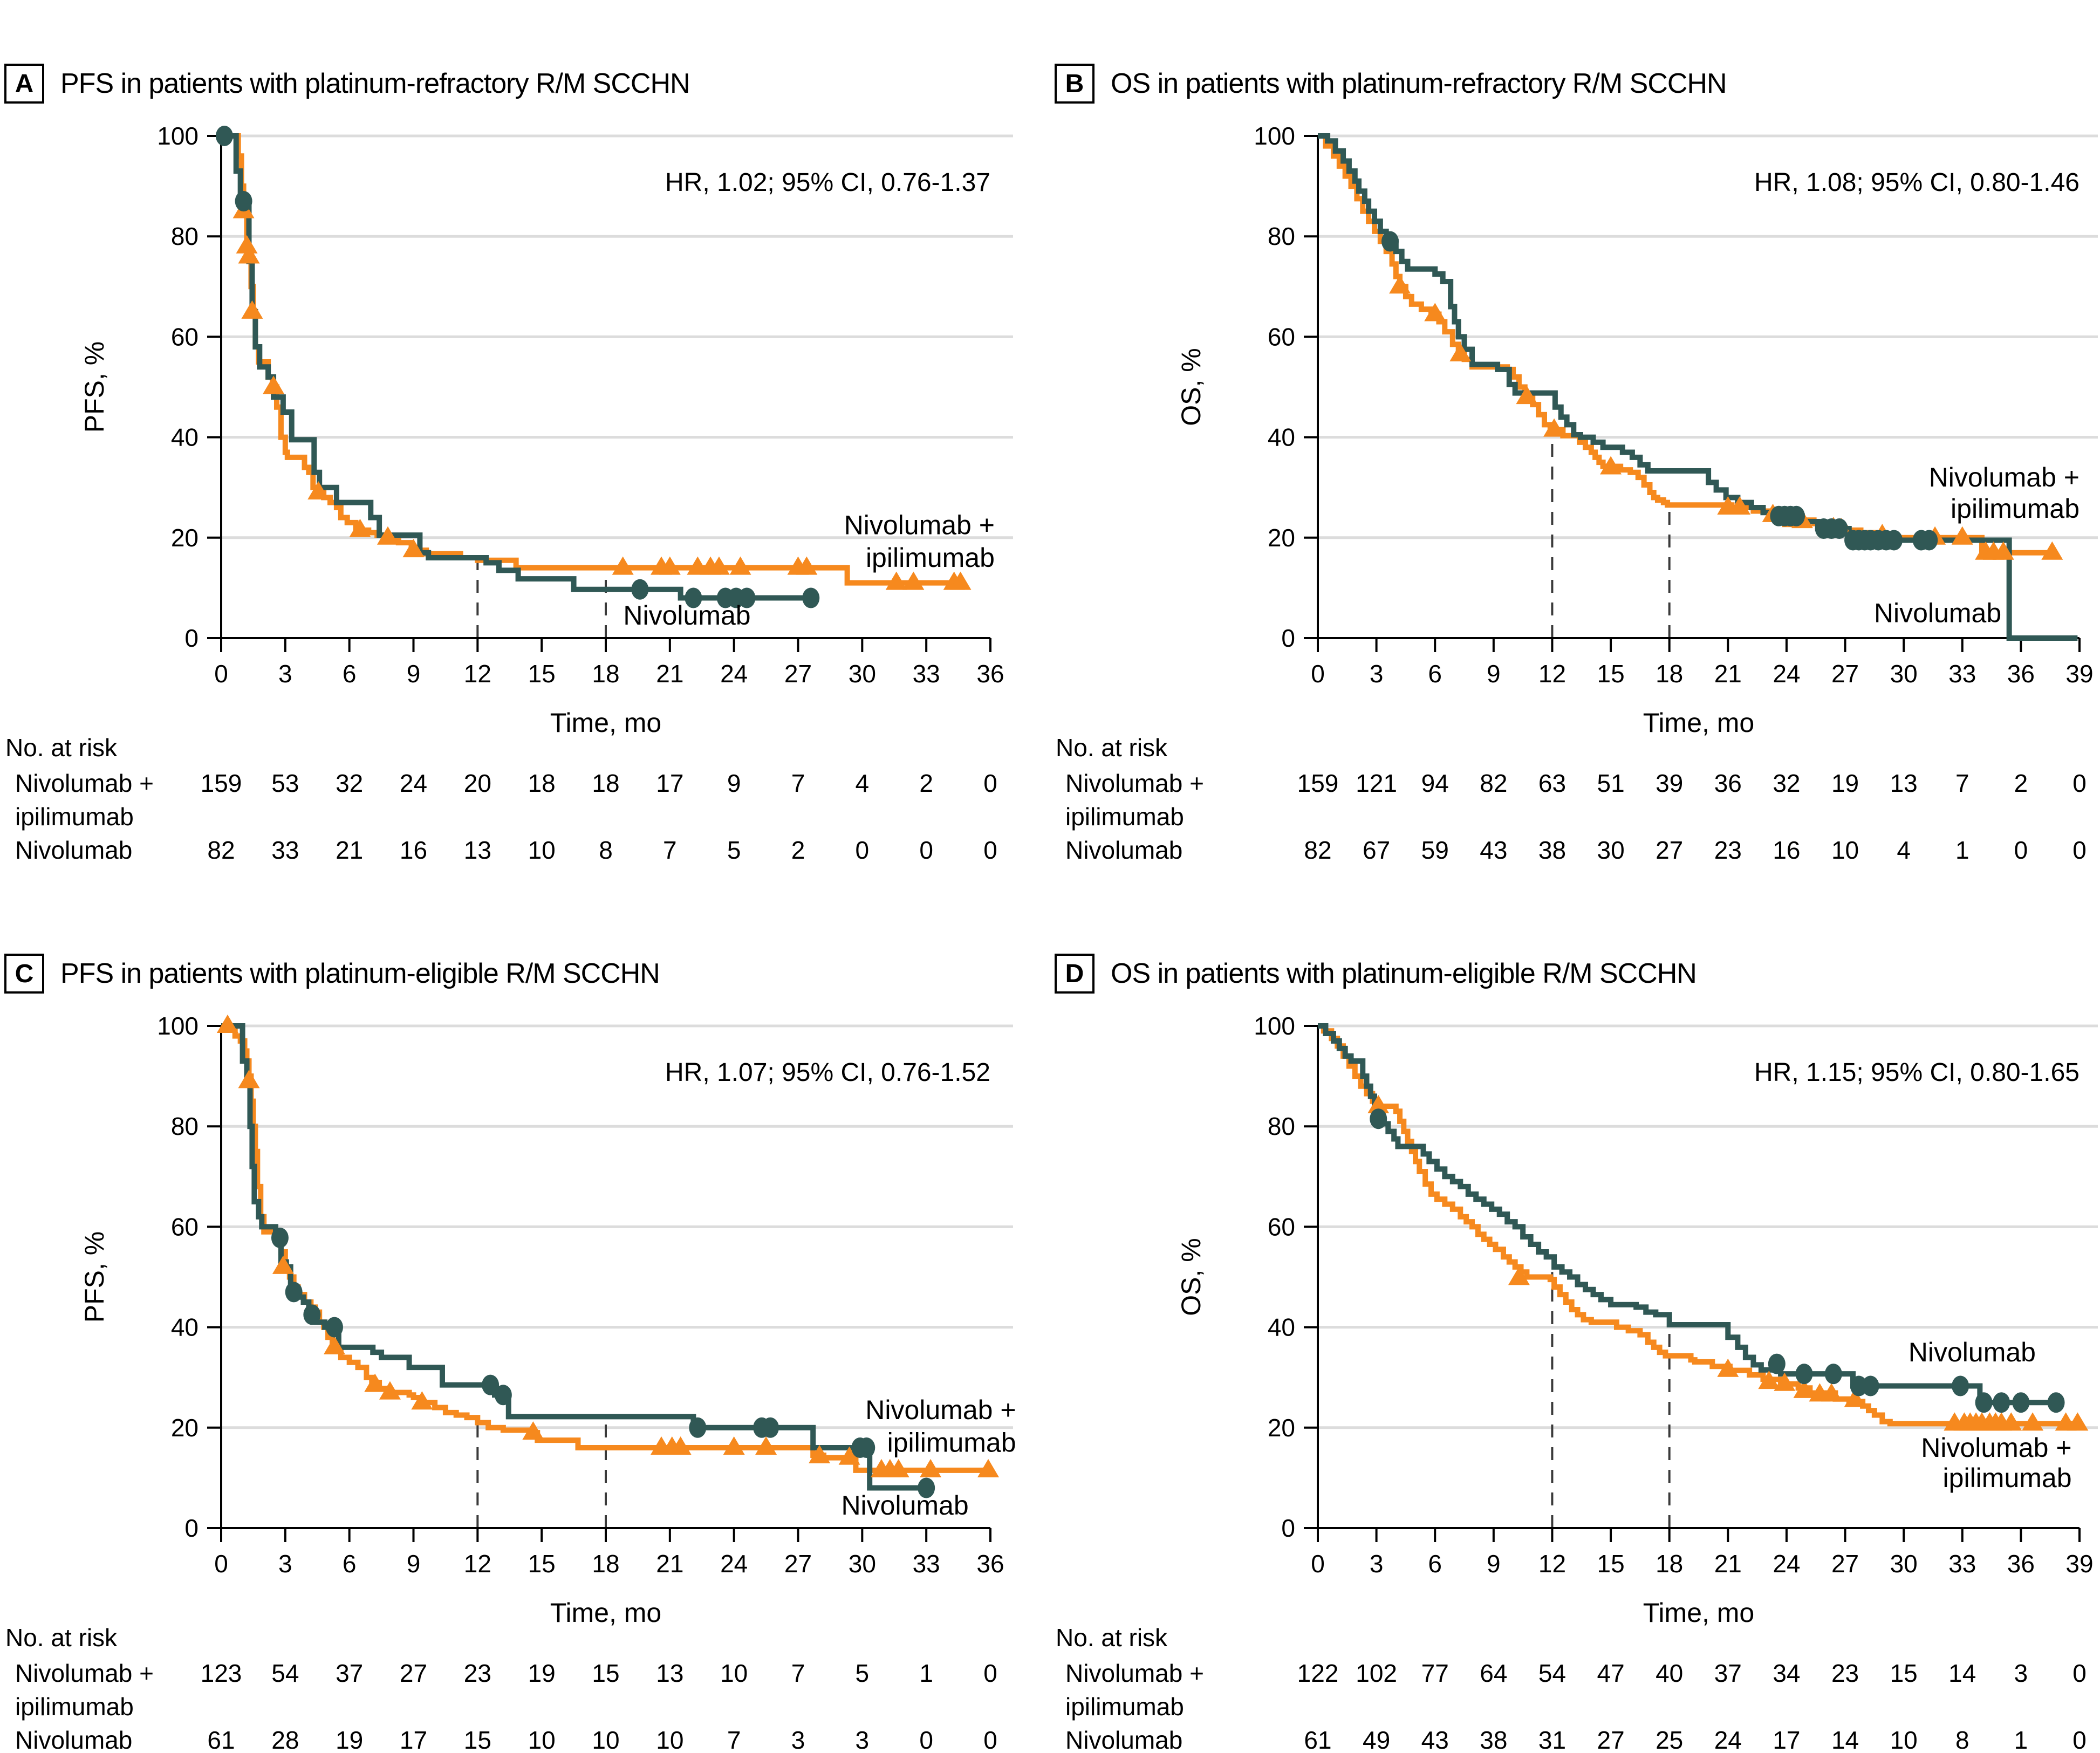 The width and height of the screenshot is (2100, 1753). Describe the element at coordinates (734, 849) in the screenshot. I see `at-risk-count: 5` at that location.